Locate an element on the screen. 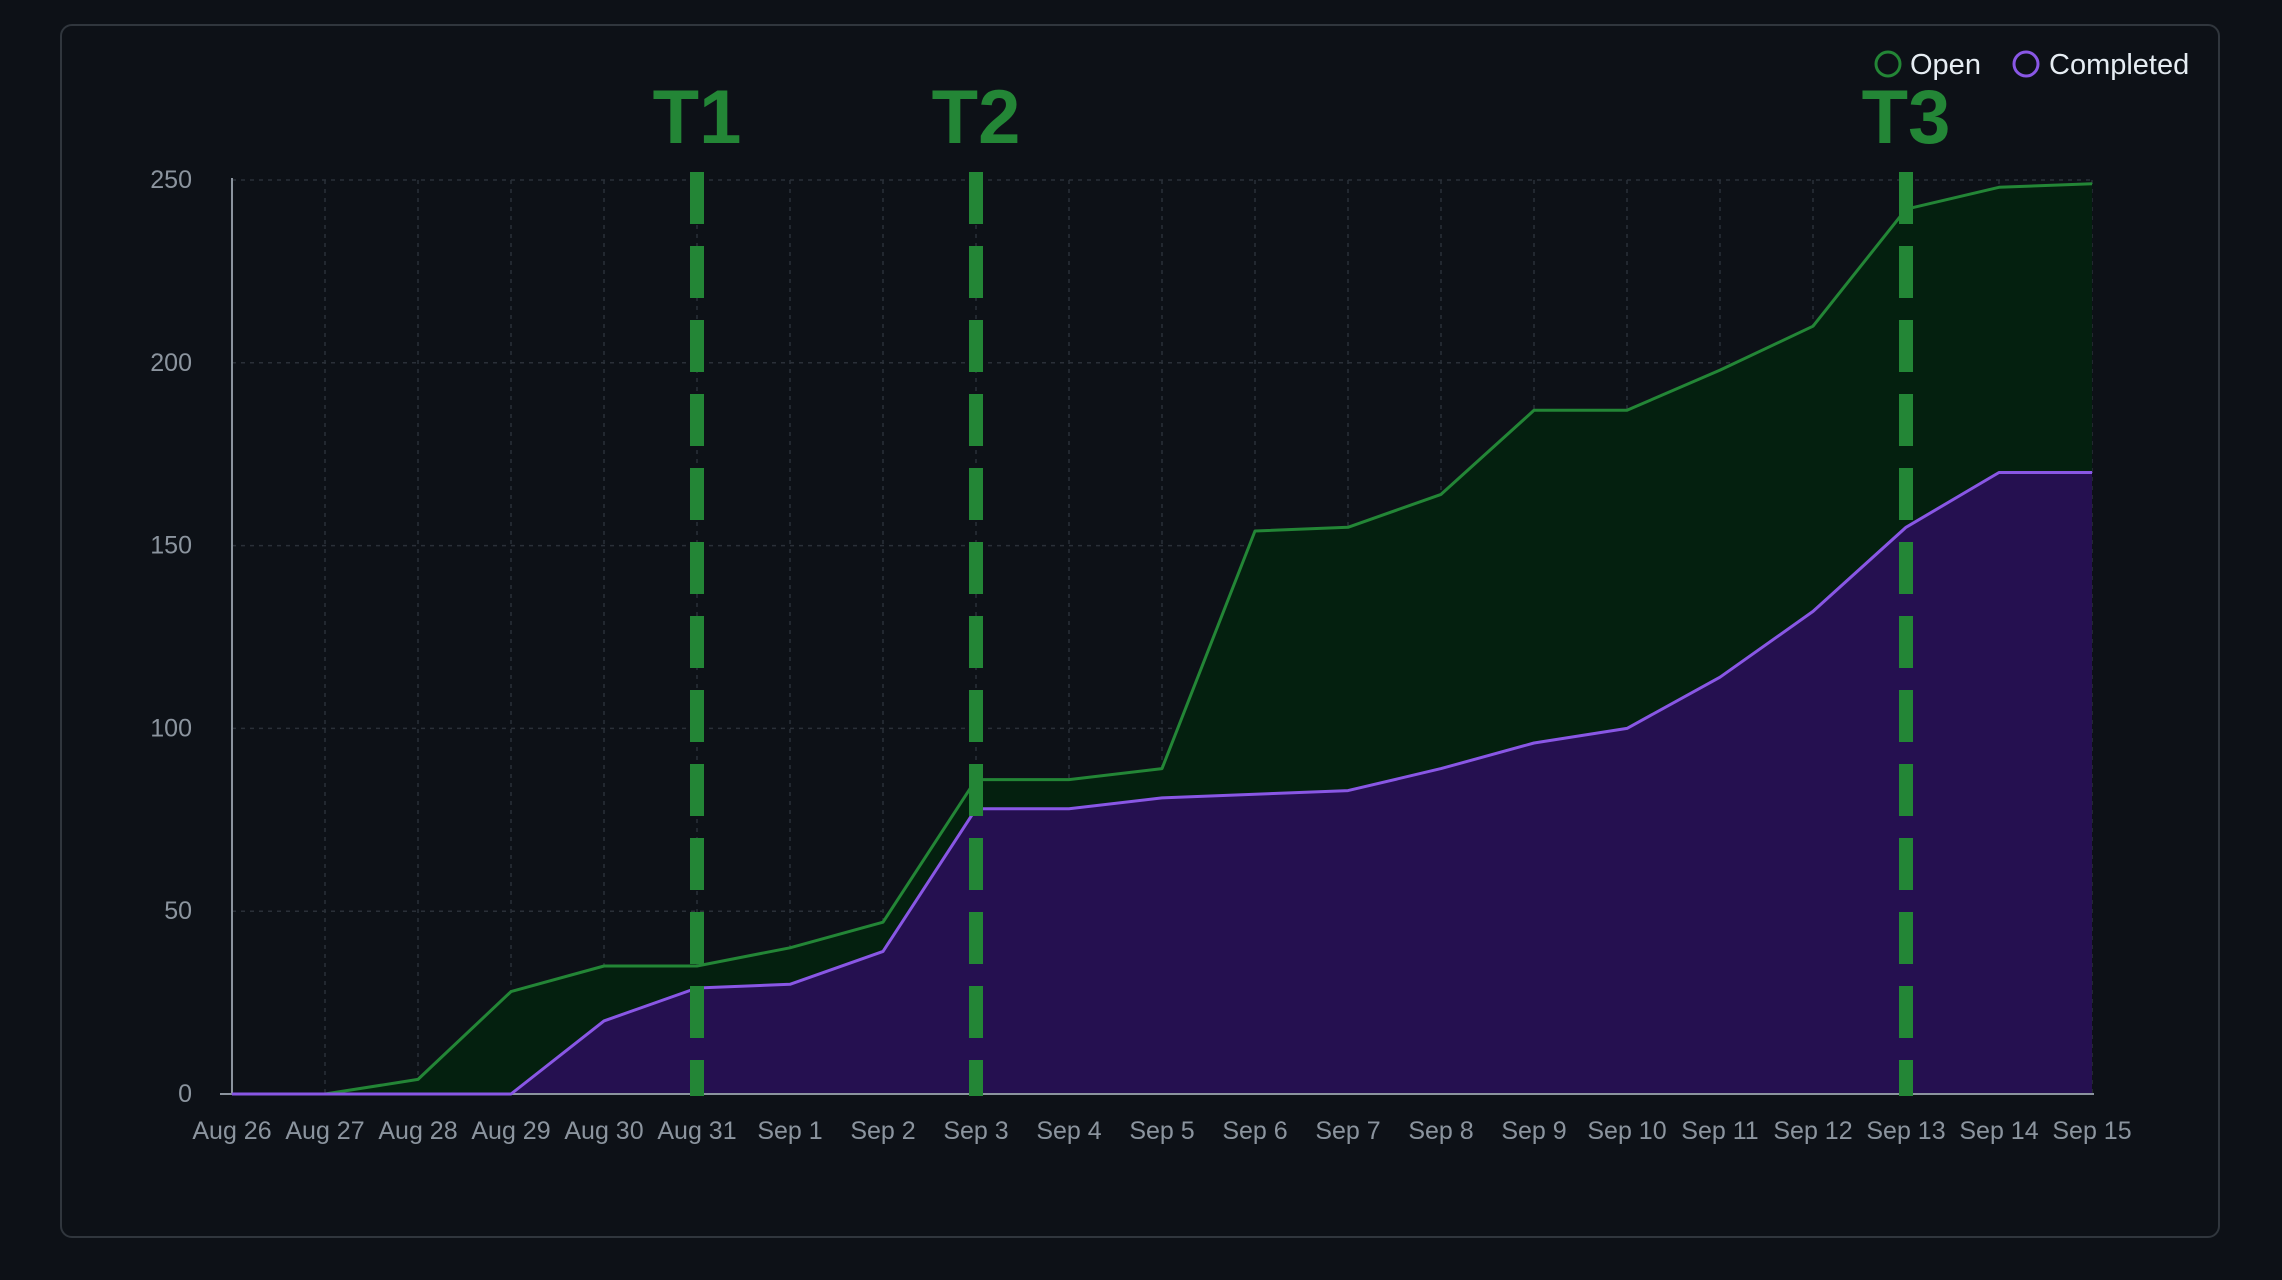 The image size is (2282, 1280). x-tick-label: Sep 7 is located at coordinates (1347, 1131).